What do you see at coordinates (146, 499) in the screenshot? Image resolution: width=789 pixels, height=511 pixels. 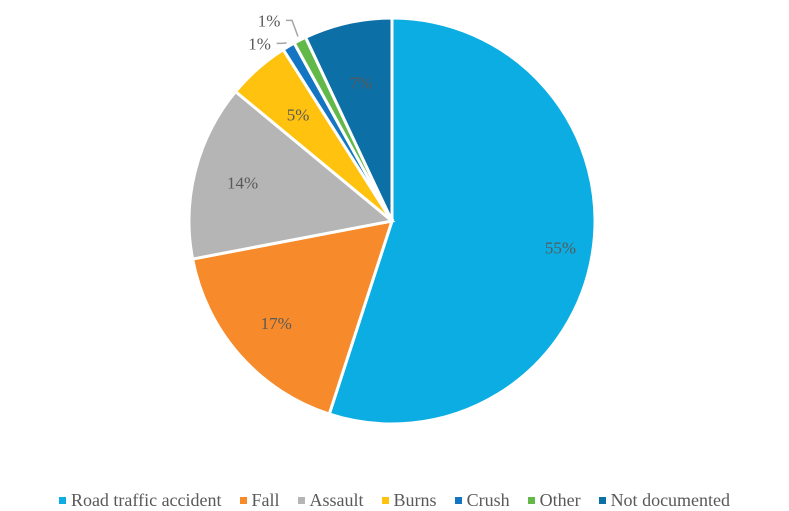 I see `legend-label-road-traffic-accident: Road traffic accident` at bounding box center [146, 499].